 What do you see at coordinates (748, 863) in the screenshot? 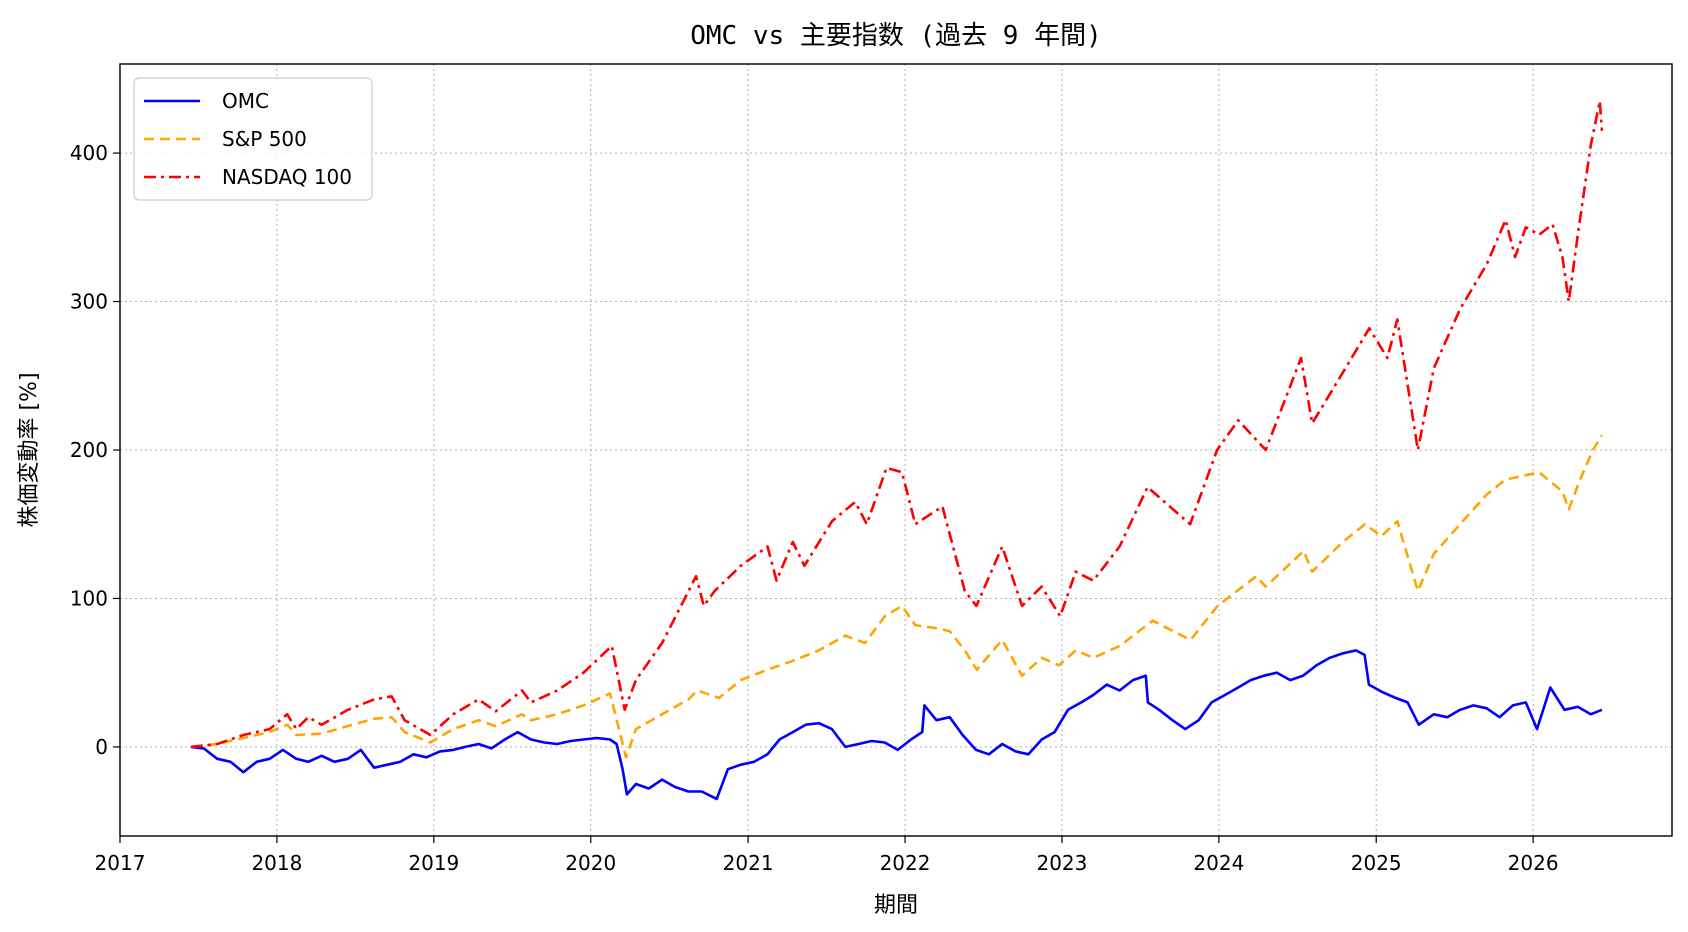
I see `x-tick-label: 2021` at bounding box center [748, 863].